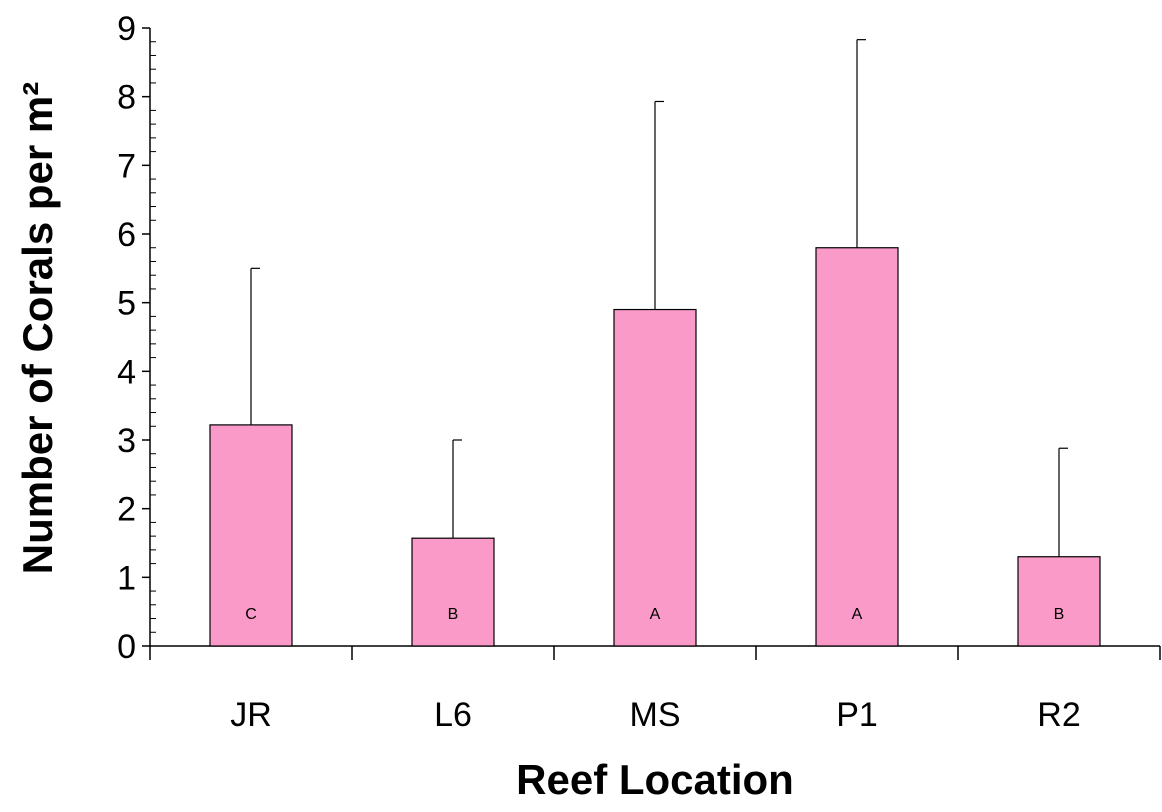 This screenshot has height=812, width=1162. I want to click on bar-annotation-ms: A, so click(655, 614).